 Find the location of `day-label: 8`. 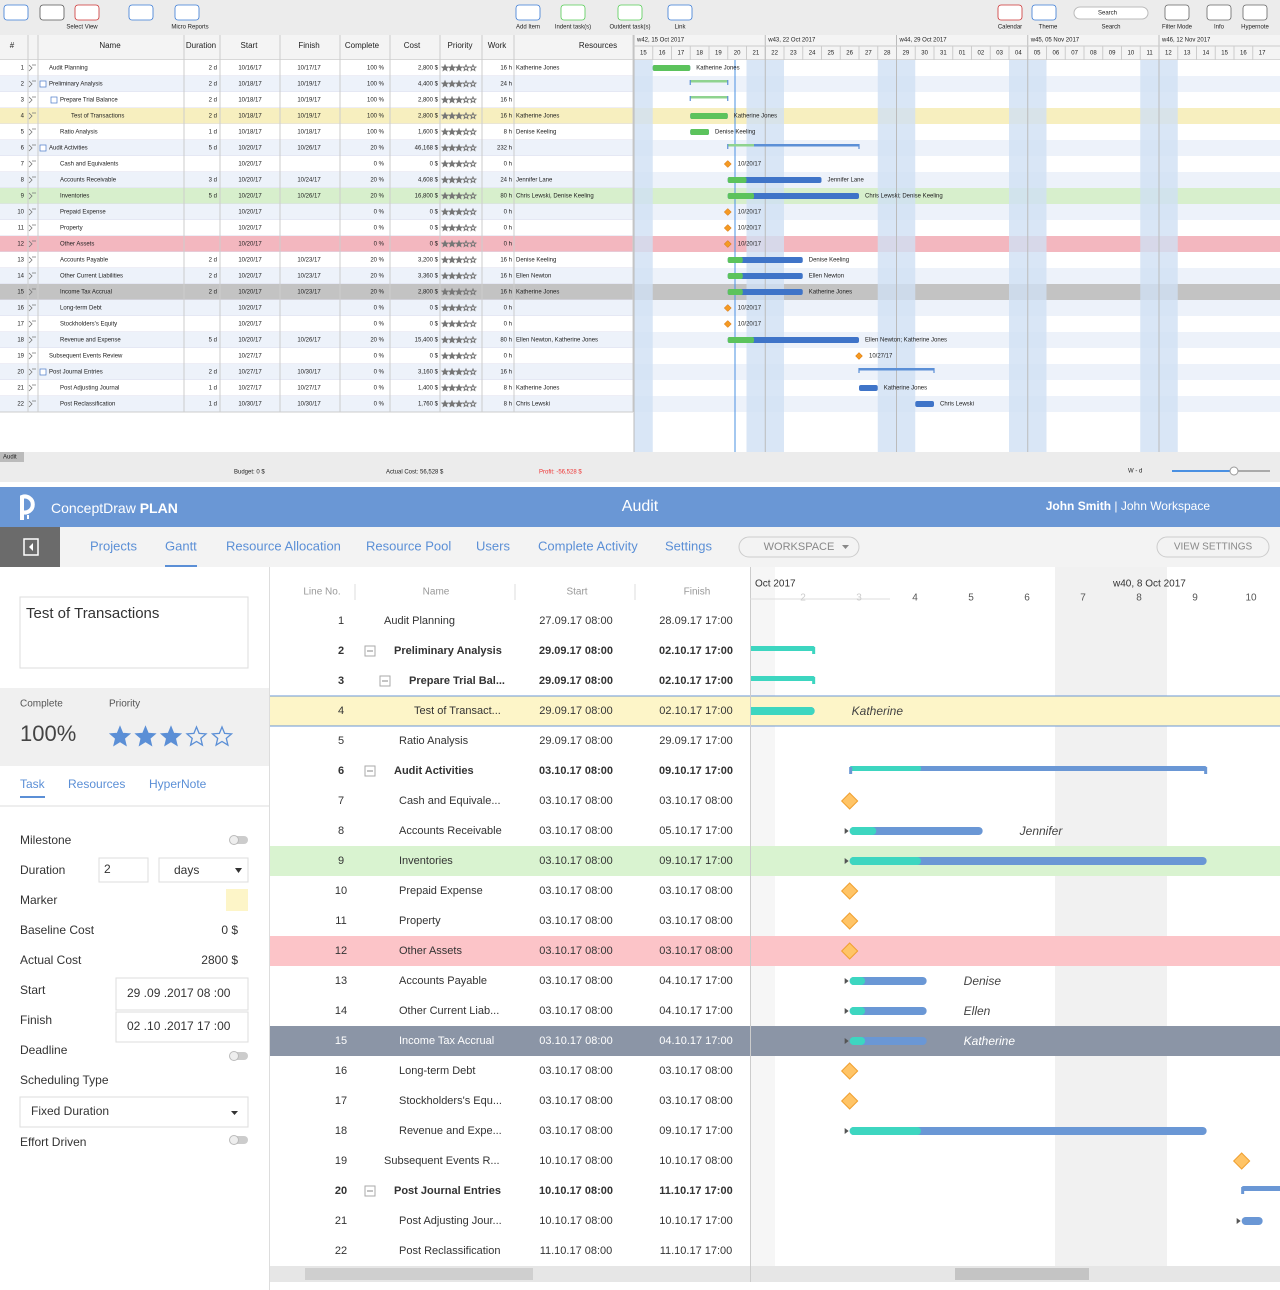

day-label: 8 is located at coordinates (1139, 598).